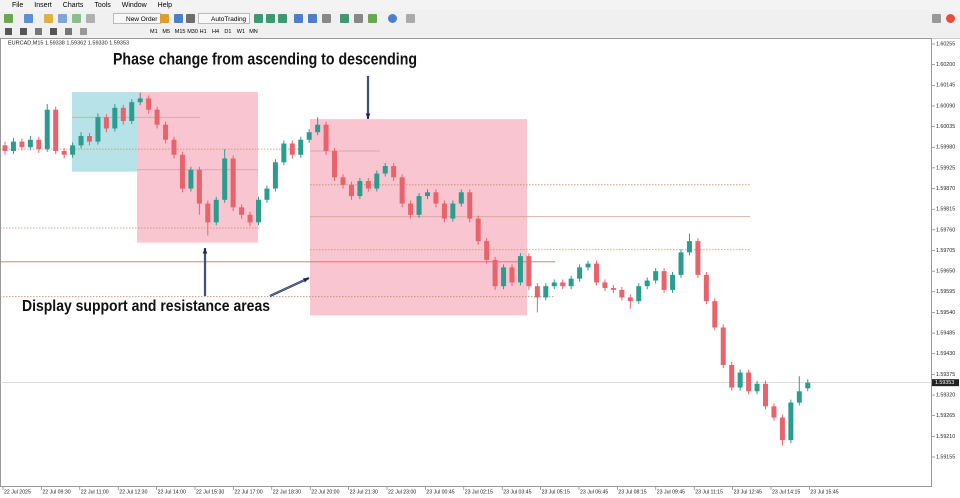 This screenshot has height=498, width=960. What do you see at coordinates (18, 5) in the screenshot?
I see `menu-item: File` at bounding box center [18, 5].